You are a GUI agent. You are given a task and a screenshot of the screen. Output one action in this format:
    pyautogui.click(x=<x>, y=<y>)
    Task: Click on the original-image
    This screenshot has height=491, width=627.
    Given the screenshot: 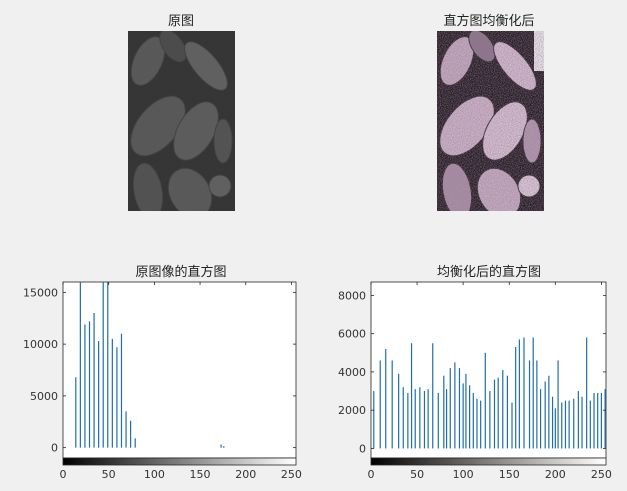 What is the action you would take?
    pyautogui.click(x=181, y=124)
    